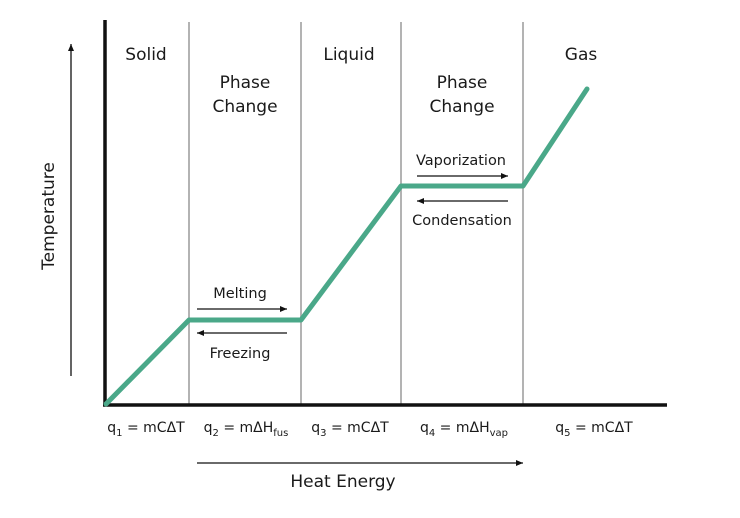  I want to click on equation-q4: q4 = mΔHvap, so click(464, 429).